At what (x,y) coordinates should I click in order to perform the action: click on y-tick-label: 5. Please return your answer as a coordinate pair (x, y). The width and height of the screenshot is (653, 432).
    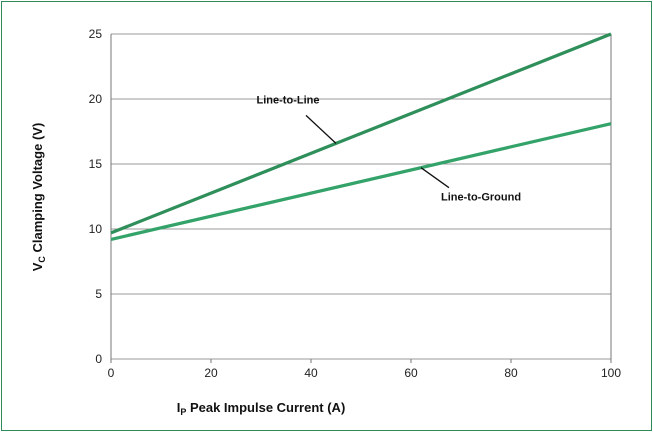
    Looking at the image, I should click on (98, 294).